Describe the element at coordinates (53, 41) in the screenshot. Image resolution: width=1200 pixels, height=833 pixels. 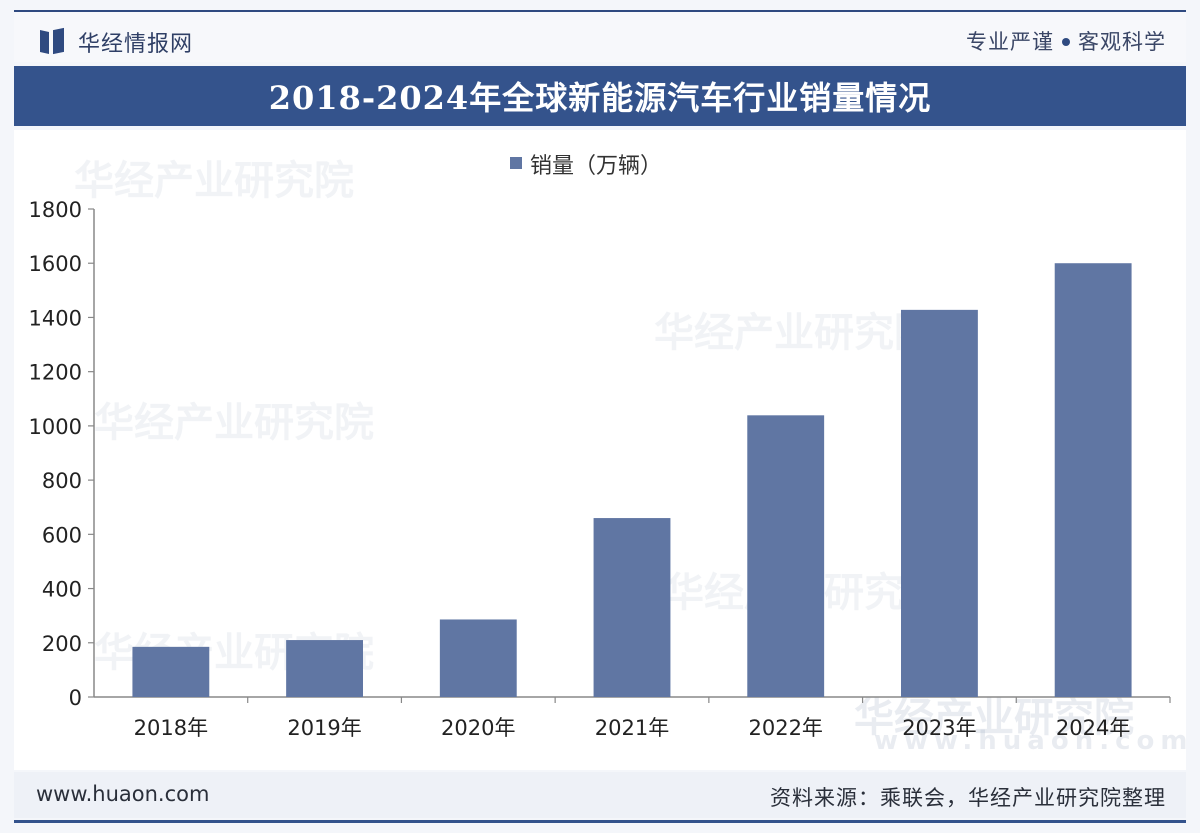
I see `brand-logo-icon` at that location.